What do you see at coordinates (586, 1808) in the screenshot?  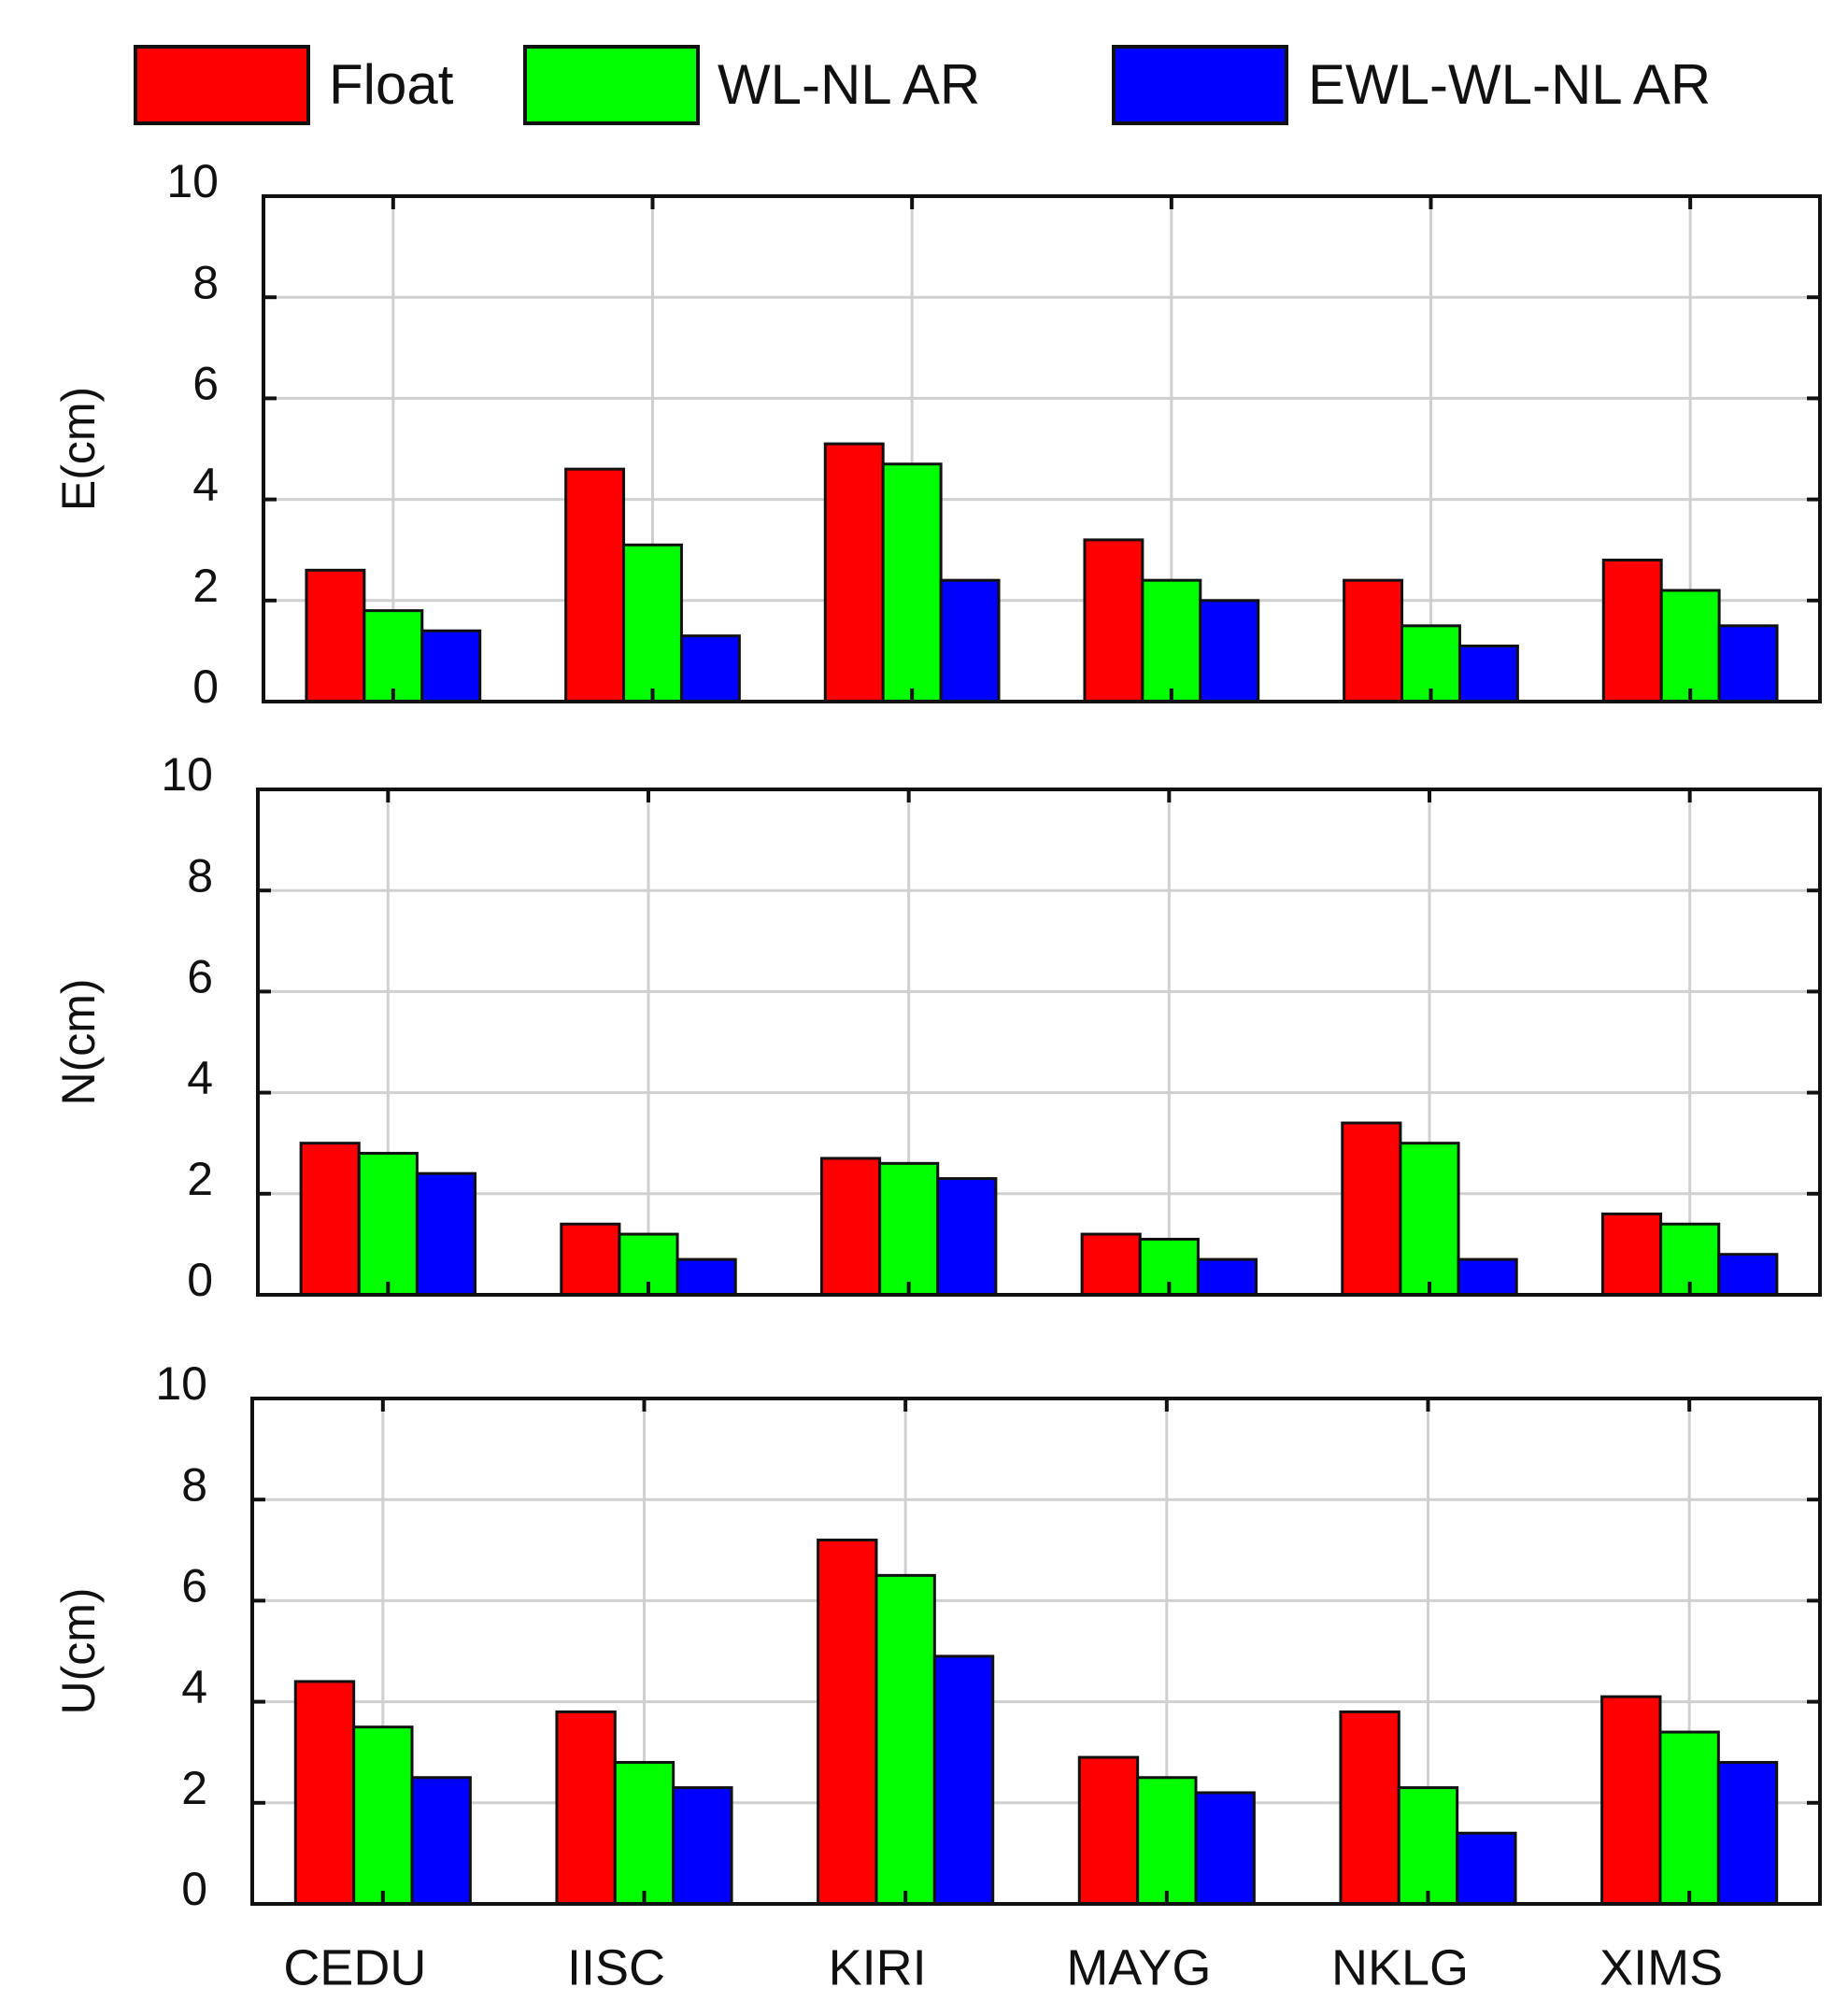 I see `bar-u-cm-iisc-float` at bounding box center [586, 1808].